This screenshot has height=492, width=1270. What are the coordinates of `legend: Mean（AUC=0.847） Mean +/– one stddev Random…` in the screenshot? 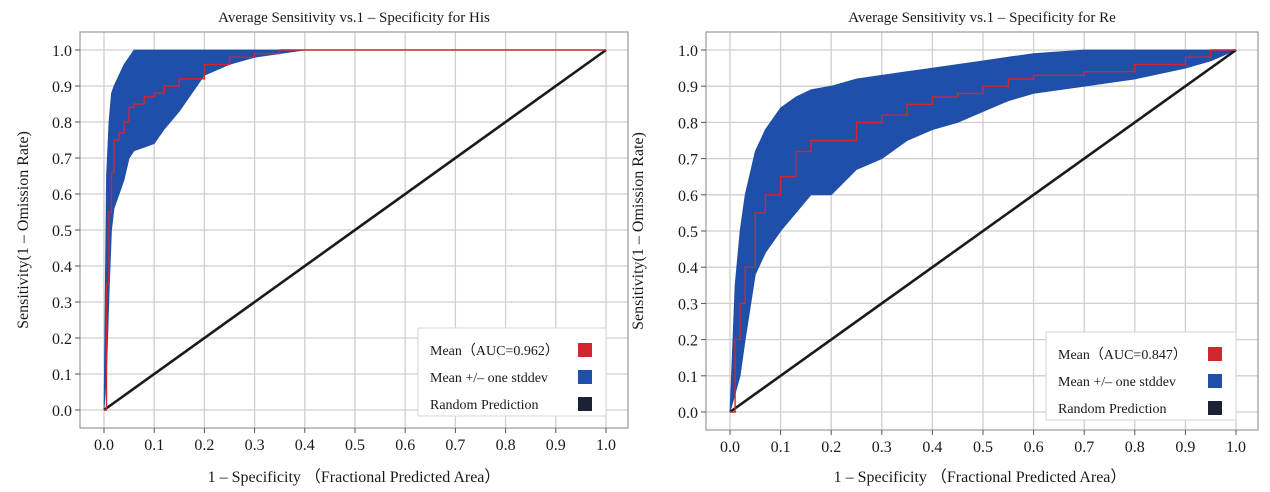 It's located at (1141, 376).